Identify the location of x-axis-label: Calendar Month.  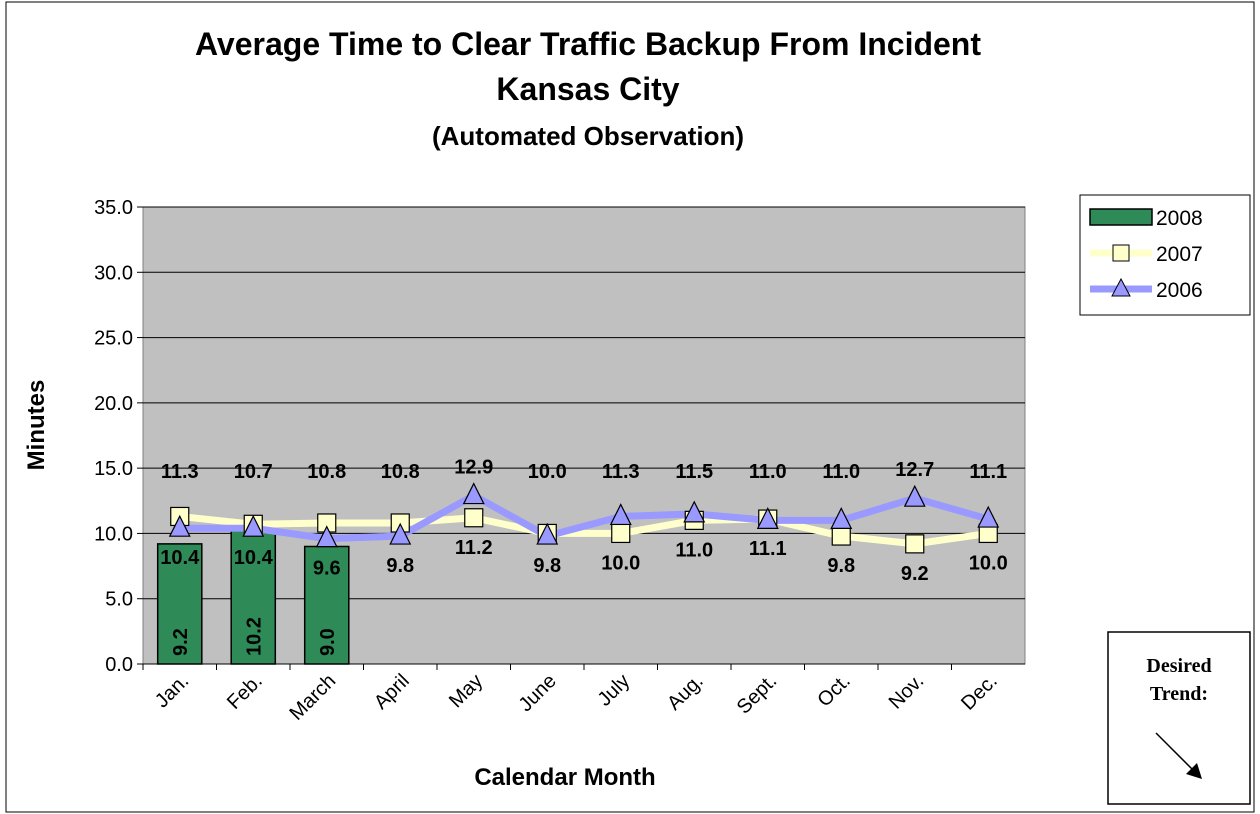
(564, 777).